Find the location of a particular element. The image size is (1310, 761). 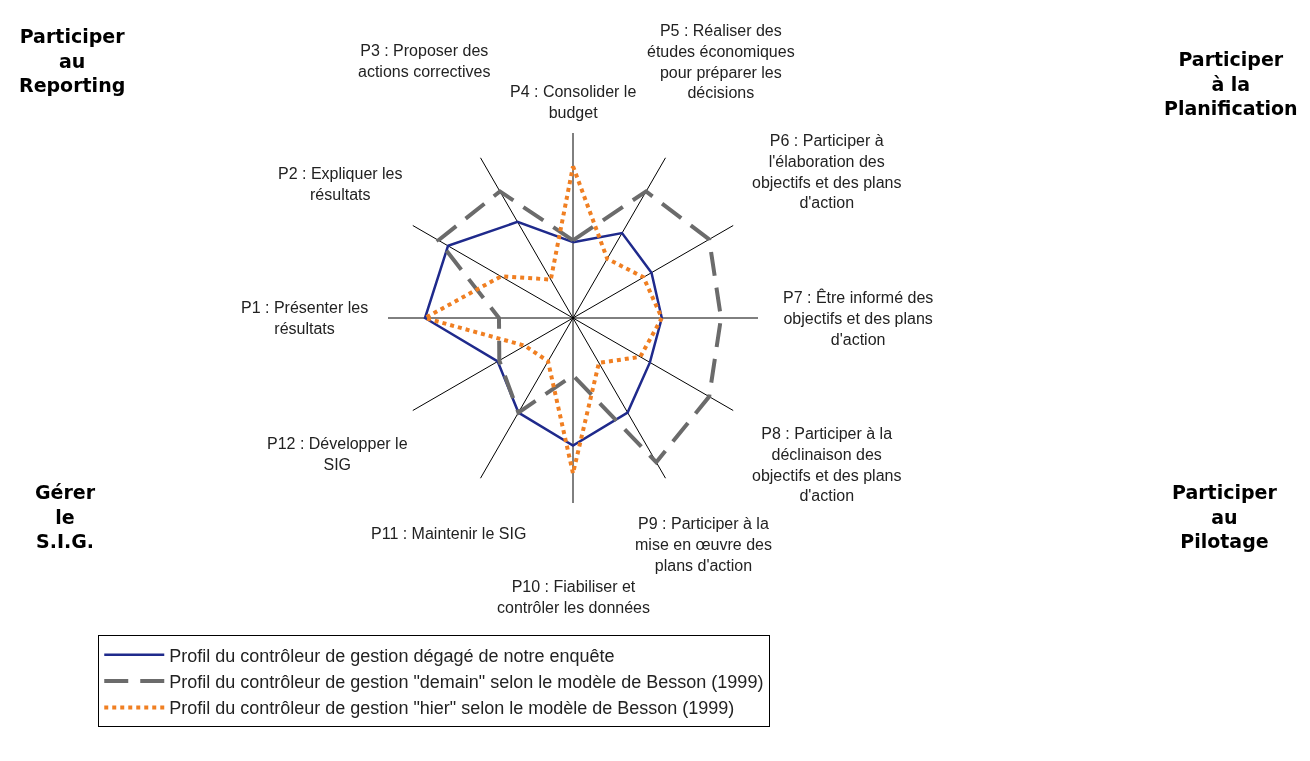

text: Gérer le S.I.G. is located at coordinates (65, 517).